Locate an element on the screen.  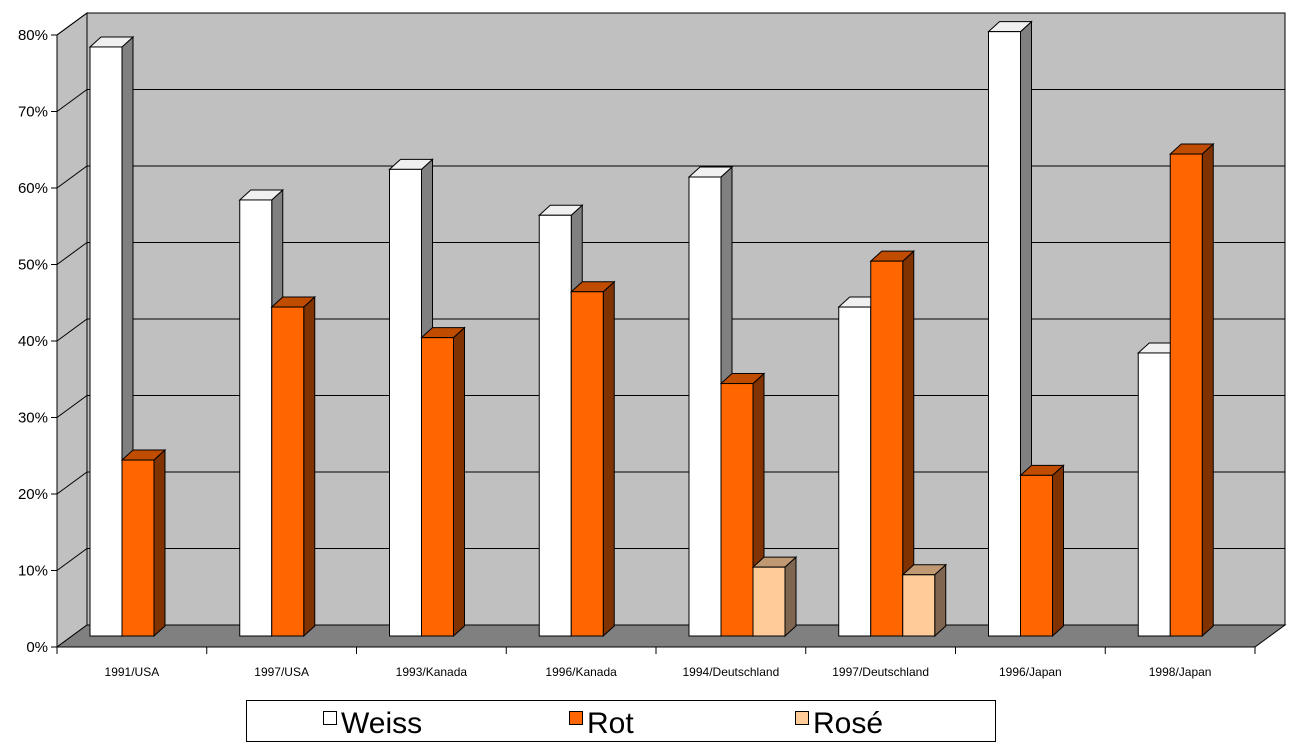
bar-1993/Kanada-Rot is located at coordinates (443, 482).